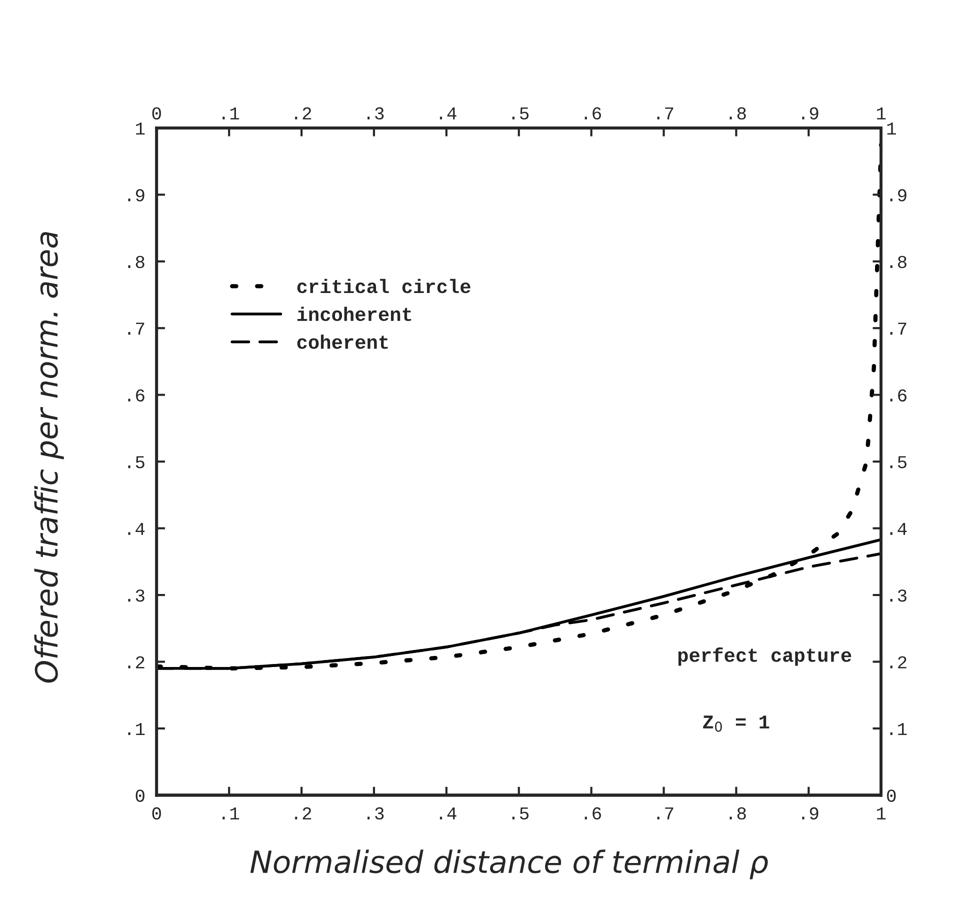  I want to click on y2-tick-label: .9, so click(898, 195).